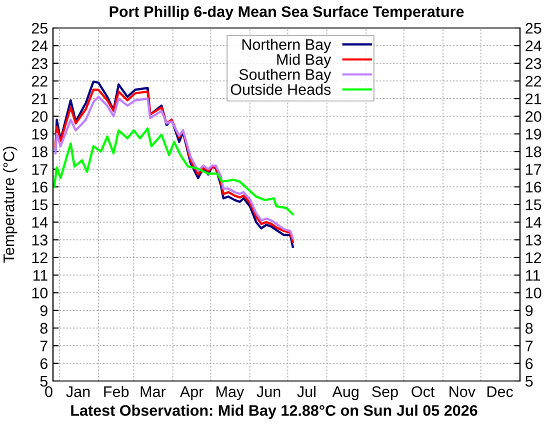 The image size is (548, 424). Describe the element at coordinates (40, 187) in the screenshot. I see `y-tick-label: 16` at that location.